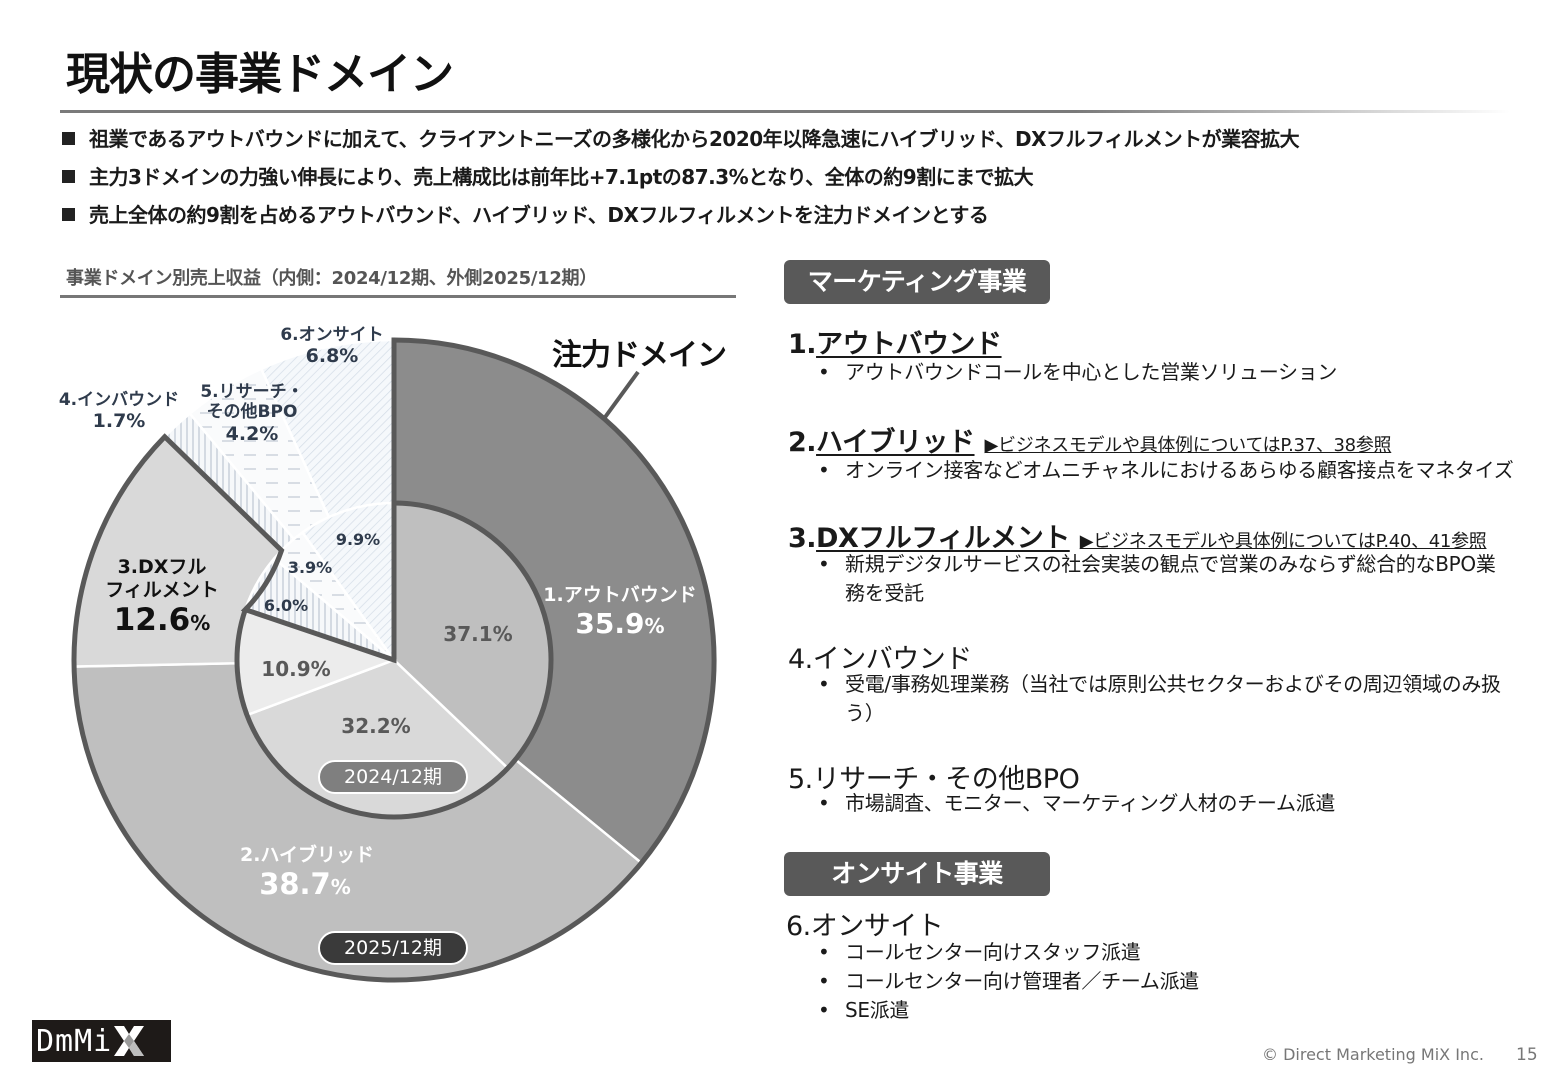  I want to click on inner-period-badge: 2024/12期, so click(393, 777).